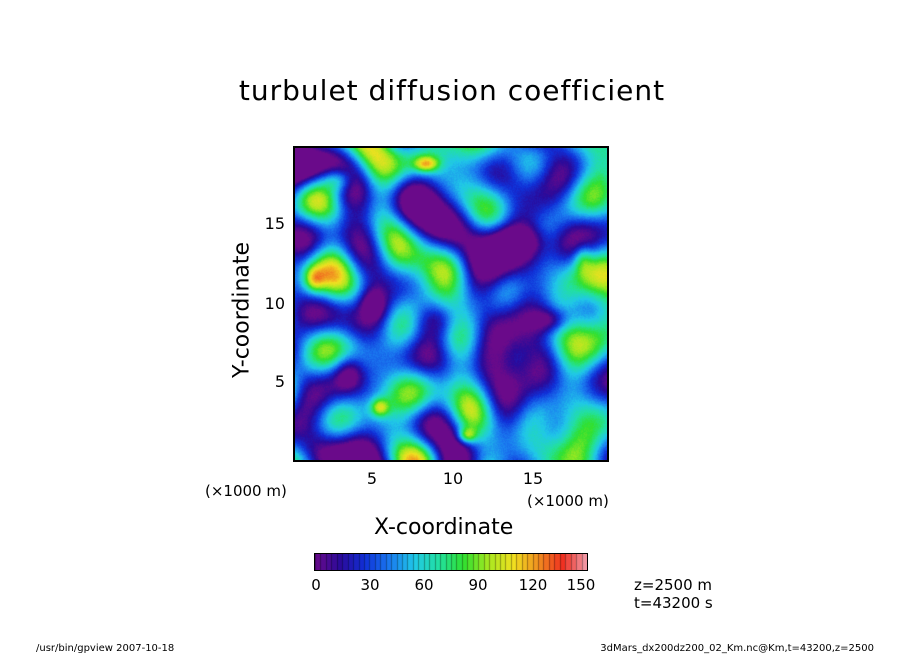  Describe the element at coordinates (581, 585) in the screenshot. I see `colorbar-tick-label: 150` at that location.